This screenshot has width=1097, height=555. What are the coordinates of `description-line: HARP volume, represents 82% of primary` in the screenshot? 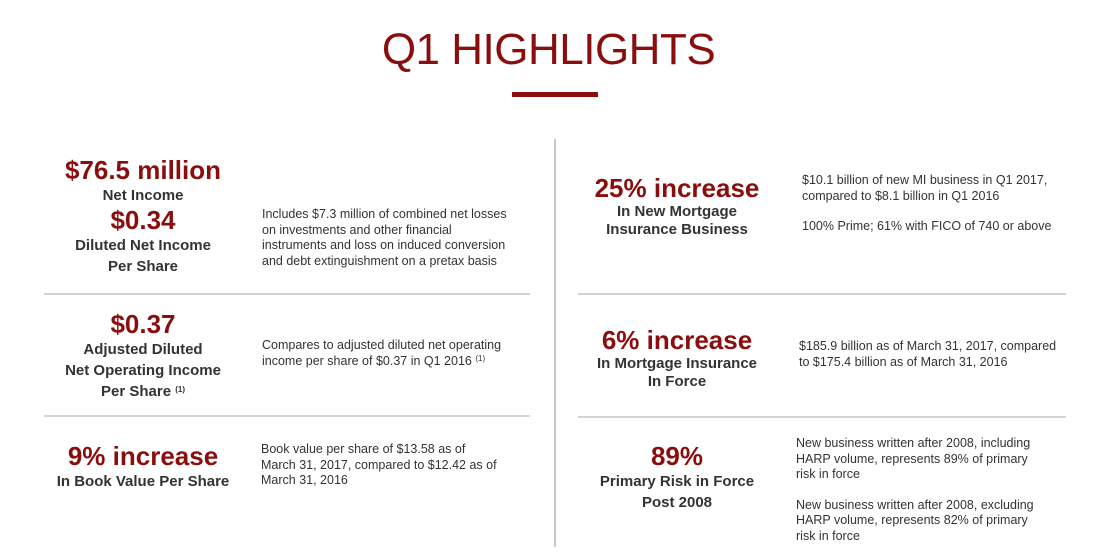 It's located at (912, 520).